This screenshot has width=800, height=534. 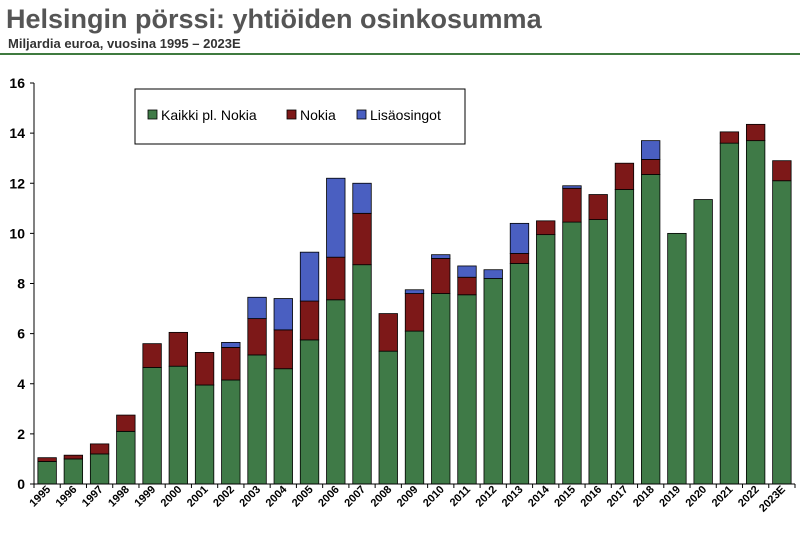 What do you see at coordinates (274, 19) in the screenshot?
I see `chart-title: Helsingin pörssi: yhtiöiden osinkosumma` at bounding box center [274, 19].